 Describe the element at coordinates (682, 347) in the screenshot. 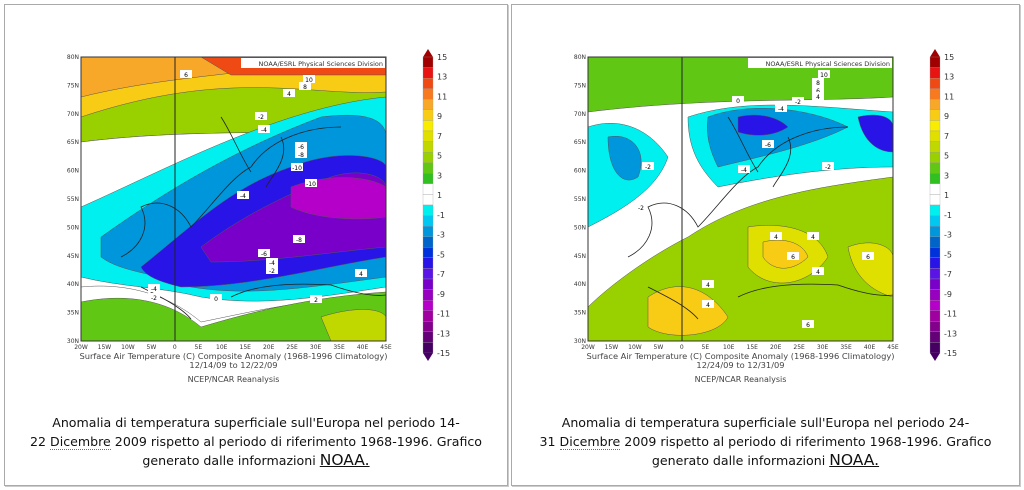

I see `longitude-tick-label: 0` at that location.